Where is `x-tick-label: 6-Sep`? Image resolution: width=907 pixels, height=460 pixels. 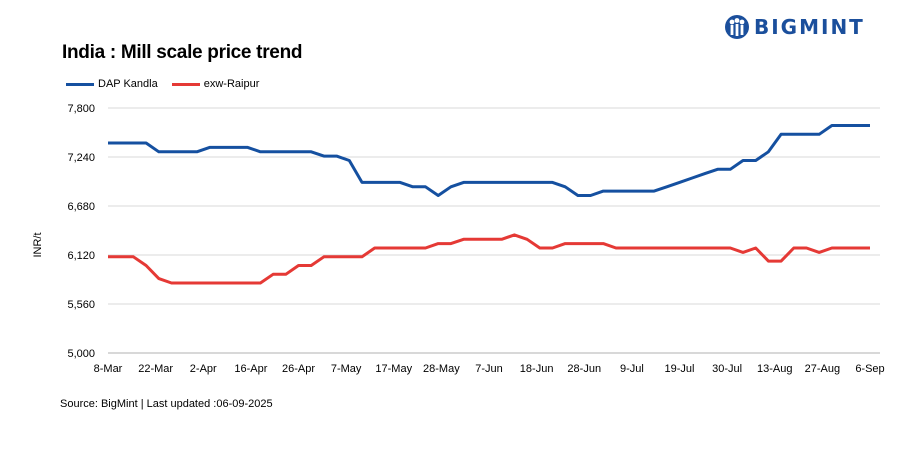
x-tick-label: 6-Sep is located at coordinates (869, 369).